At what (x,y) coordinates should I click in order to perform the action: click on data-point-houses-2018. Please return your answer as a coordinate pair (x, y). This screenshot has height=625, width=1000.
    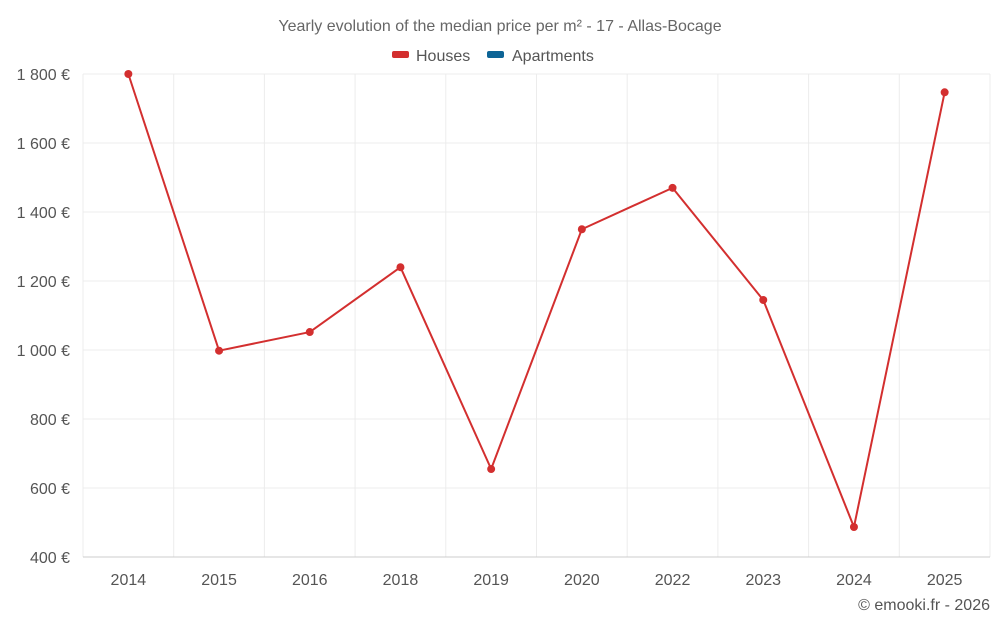
    Looking at the image, I should click on (400, 267).